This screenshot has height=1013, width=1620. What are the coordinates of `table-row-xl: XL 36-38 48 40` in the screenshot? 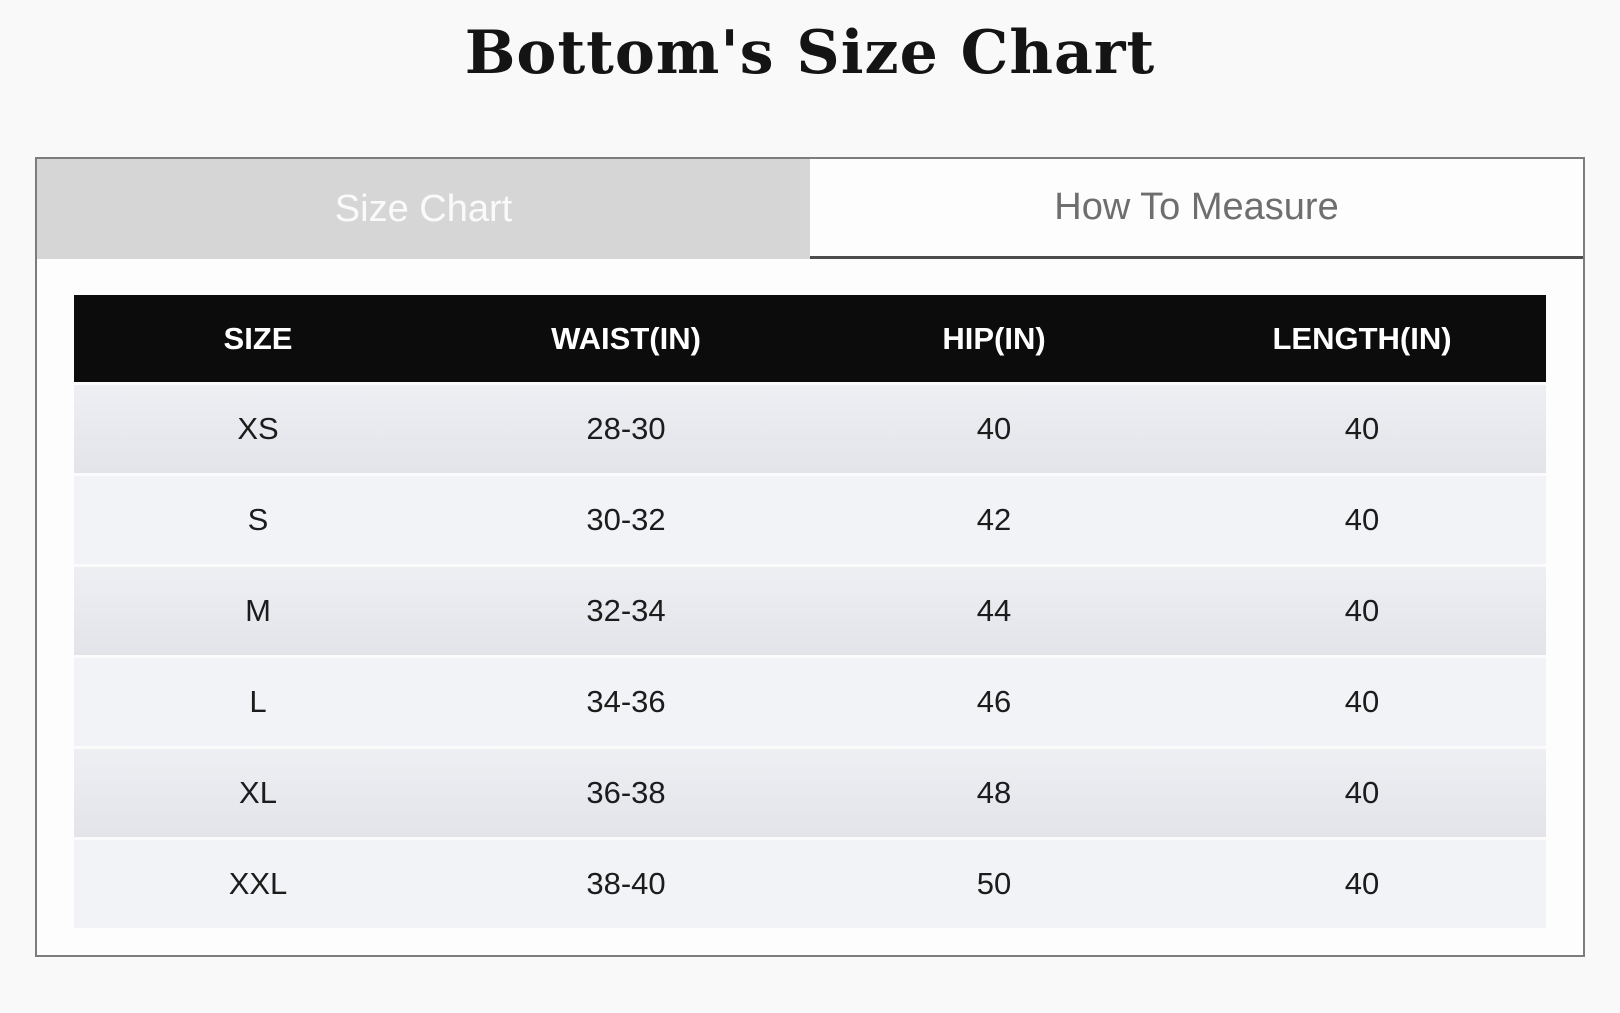 It's located at (810, 792).